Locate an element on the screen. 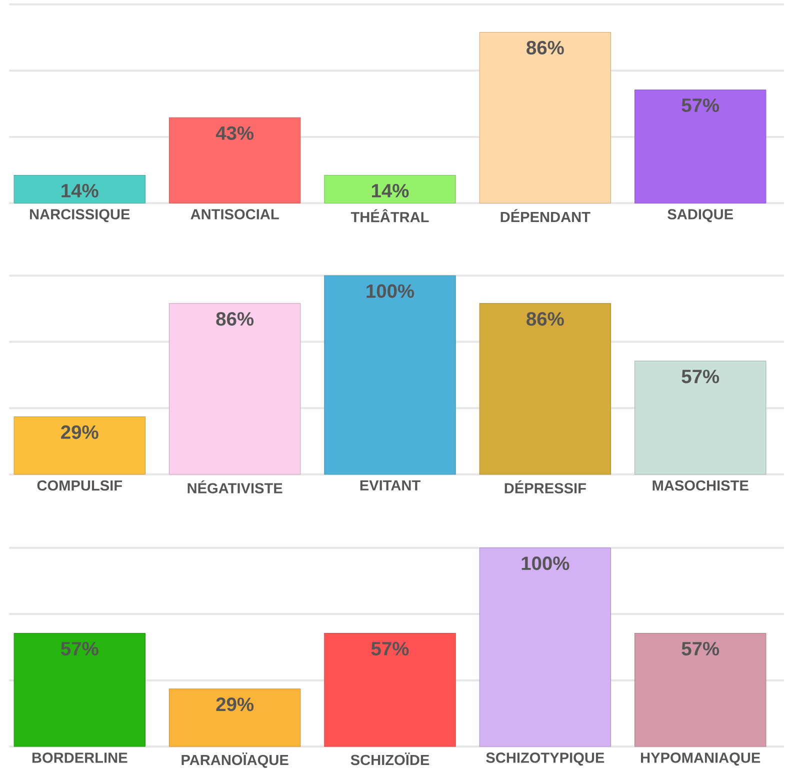 The image size is (785, 784). x-tick-label: DÉPRESSIF is located at coordinates (545, 487).